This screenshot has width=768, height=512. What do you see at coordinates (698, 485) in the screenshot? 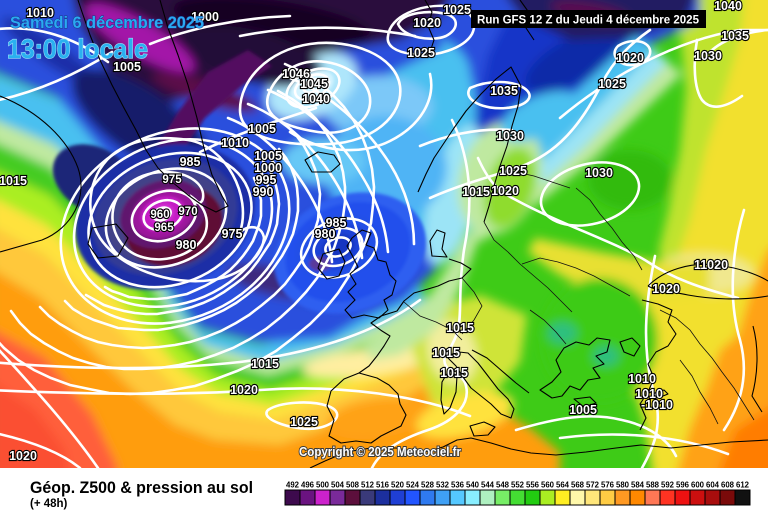
I see `svg-text: 600` at bounding box center [698, 485].